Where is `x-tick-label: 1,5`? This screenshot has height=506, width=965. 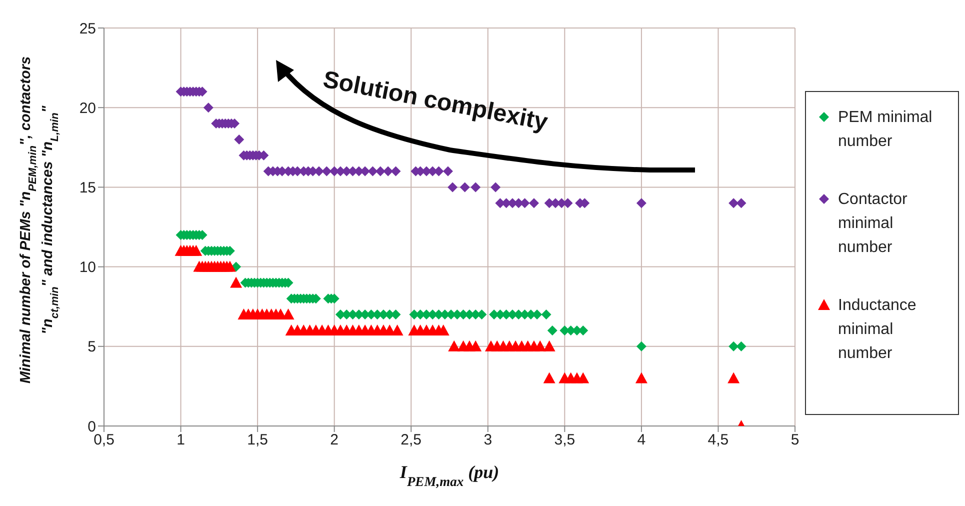 x-tick-label: 1,5 is located at coordinates (257, 440).